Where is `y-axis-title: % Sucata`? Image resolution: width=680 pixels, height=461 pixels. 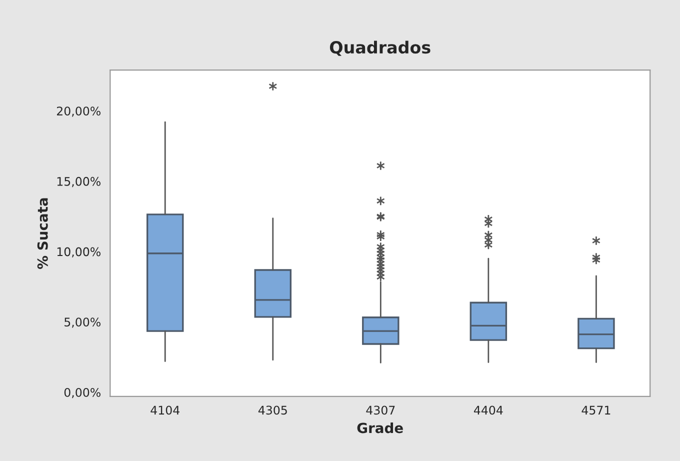 y-axis-title: % Sucata is located at coordinates (42, 233).